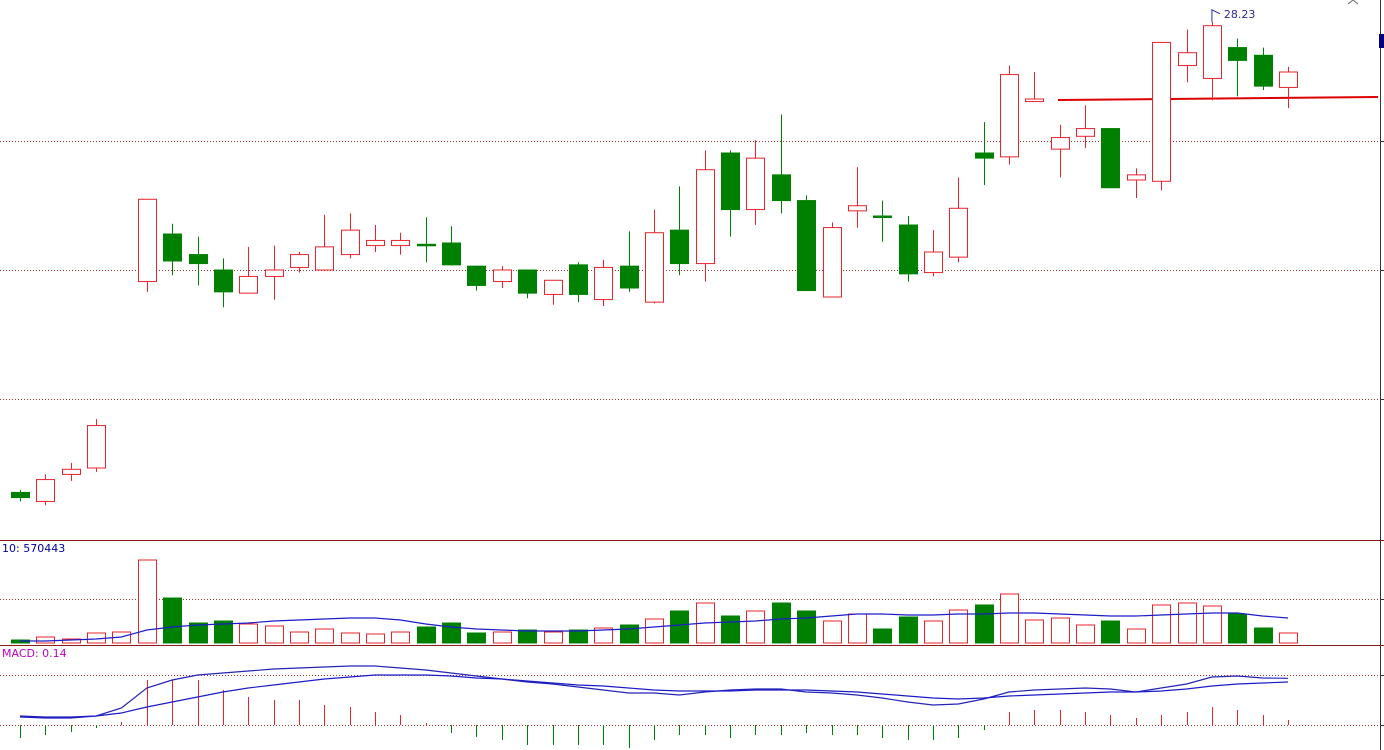 The image size is (1384, 750). What do you see at coordinates (1381, 41) in the screenshot?
I see `axis-marker` at bounding box center [1381, 41].